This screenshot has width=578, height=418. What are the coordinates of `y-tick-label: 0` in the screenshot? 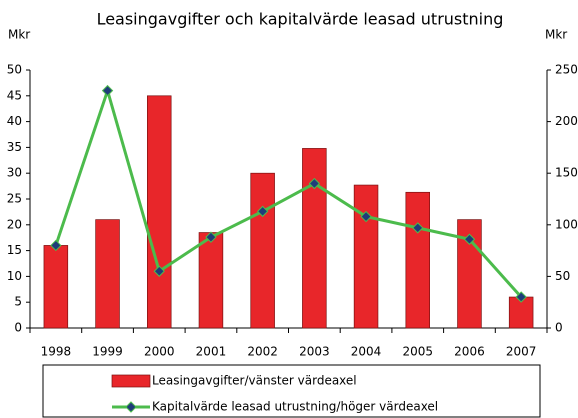 It's located at (18, 328).